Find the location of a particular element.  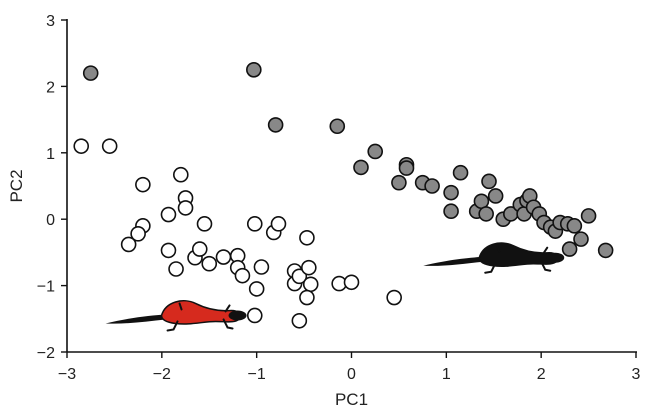

y-tick-label: 0 is located at coordinates (50, 220).